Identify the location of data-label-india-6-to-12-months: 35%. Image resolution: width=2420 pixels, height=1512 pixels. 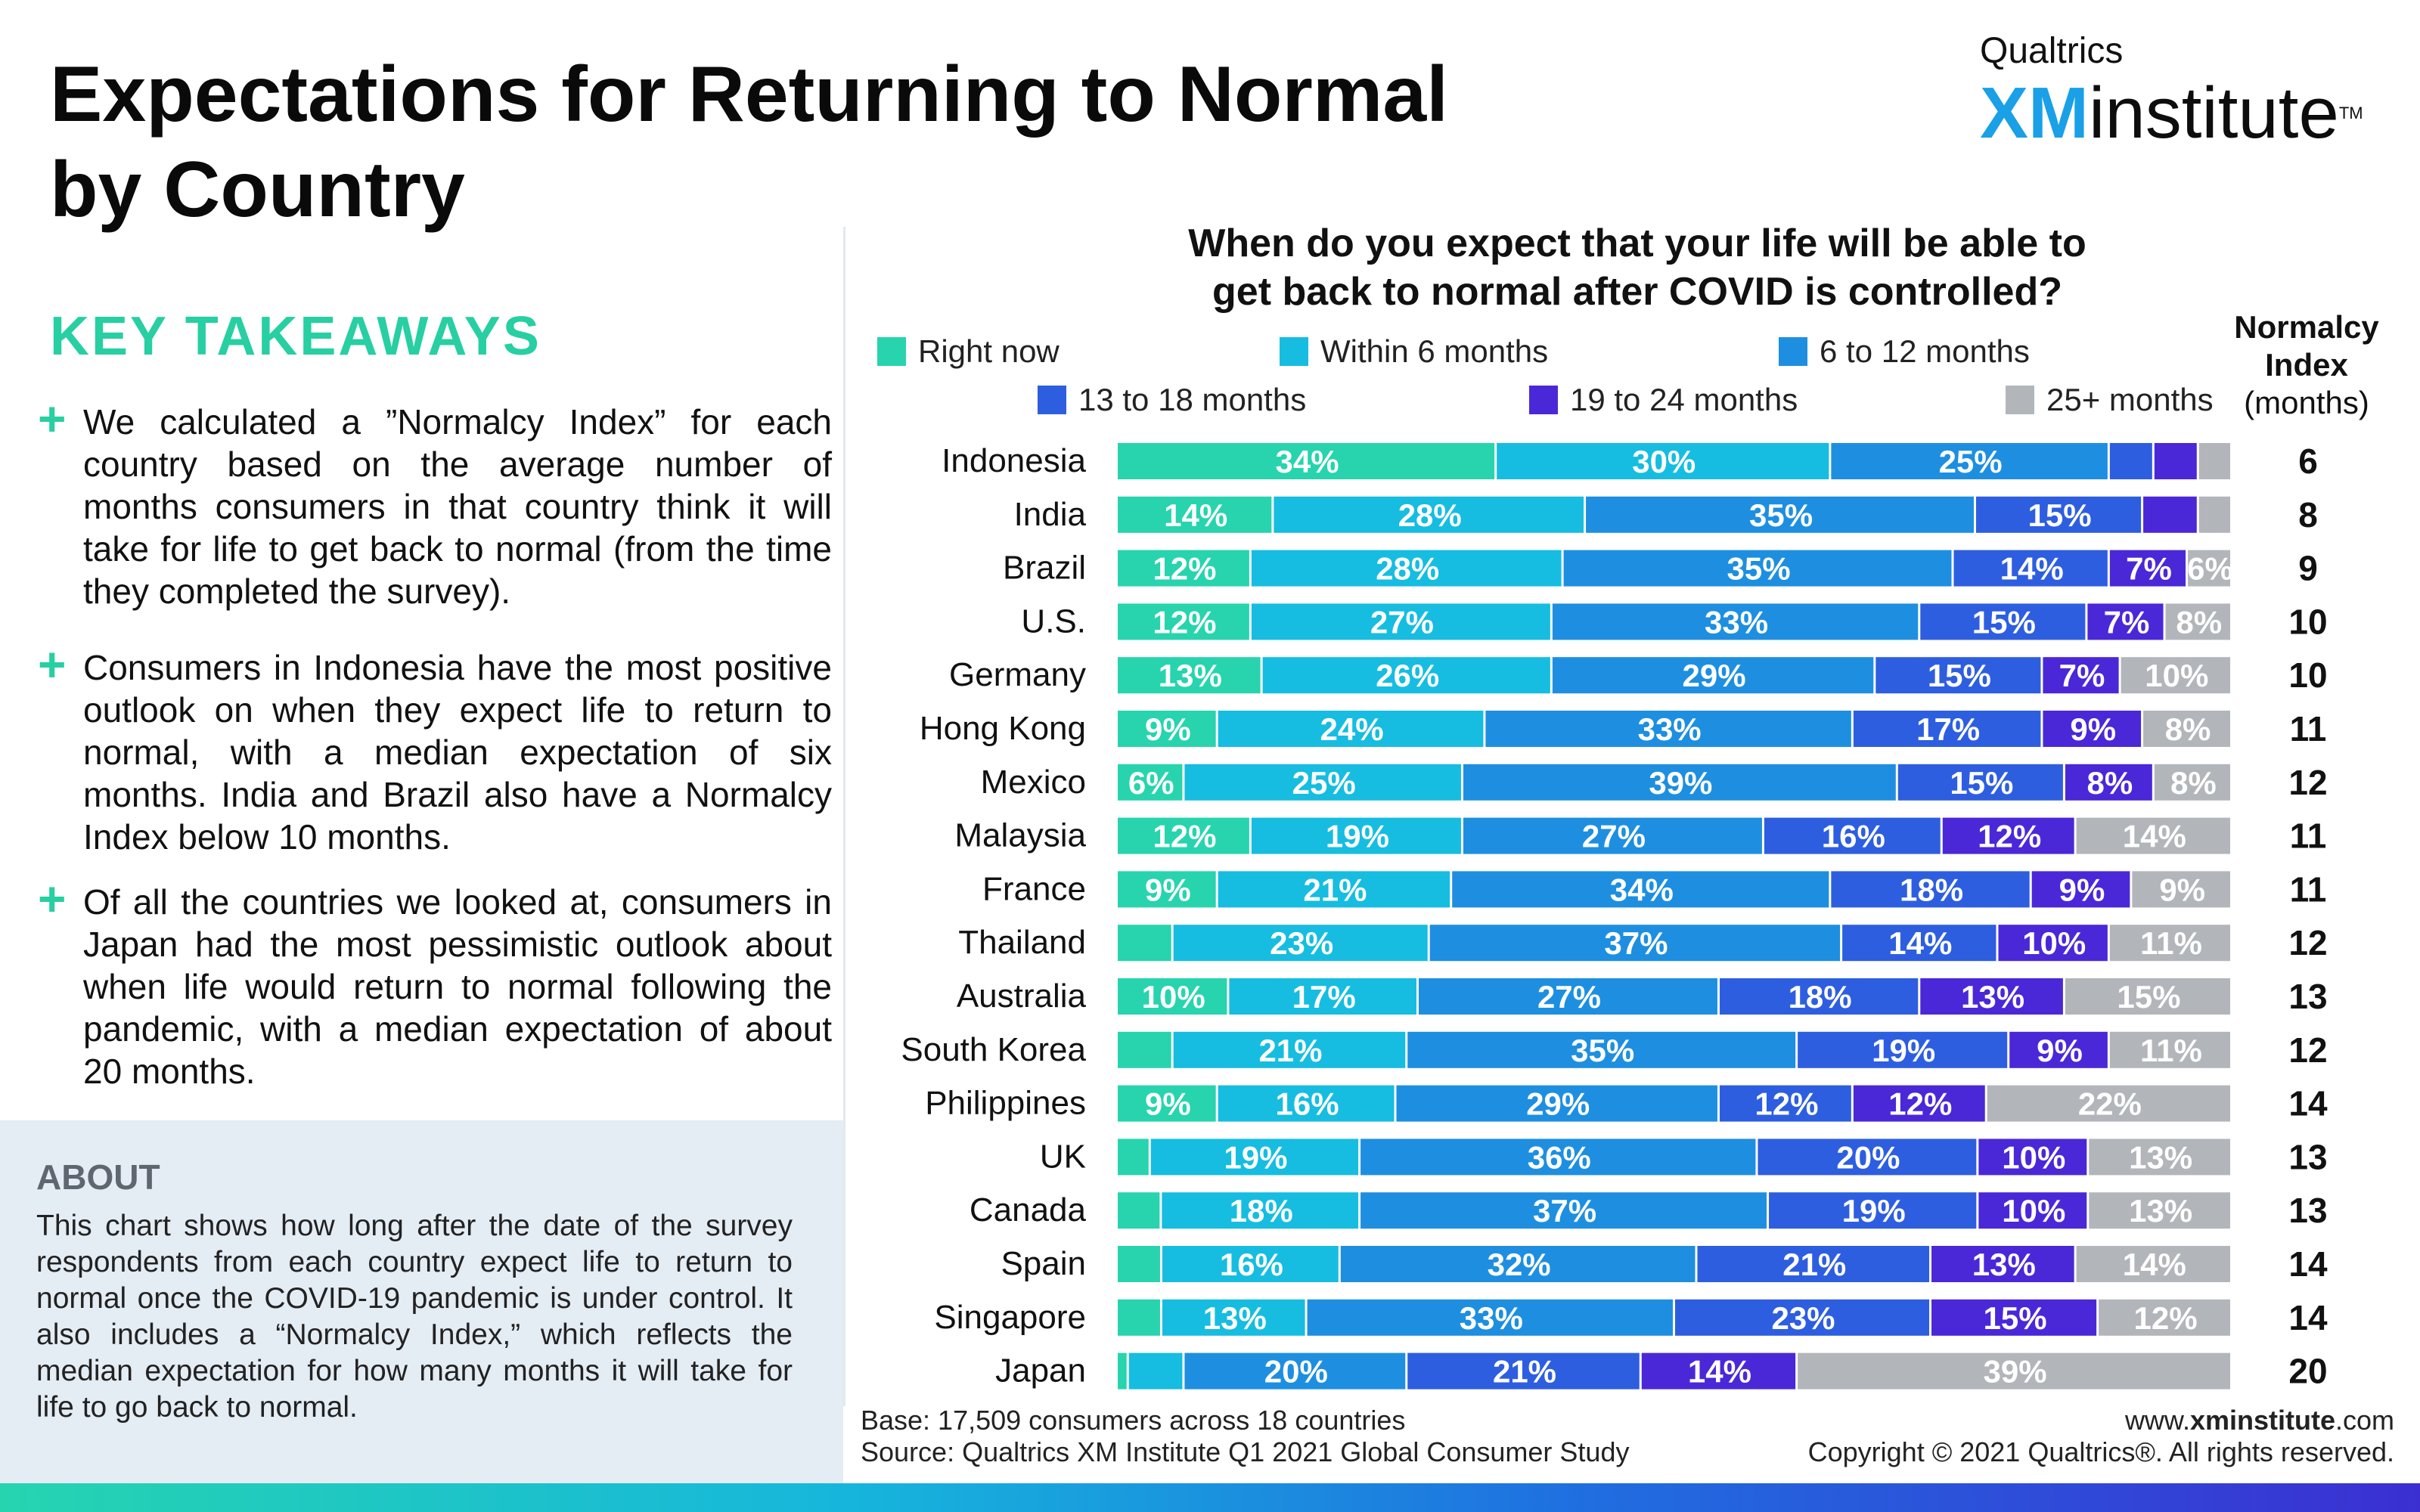
(1781, 515).